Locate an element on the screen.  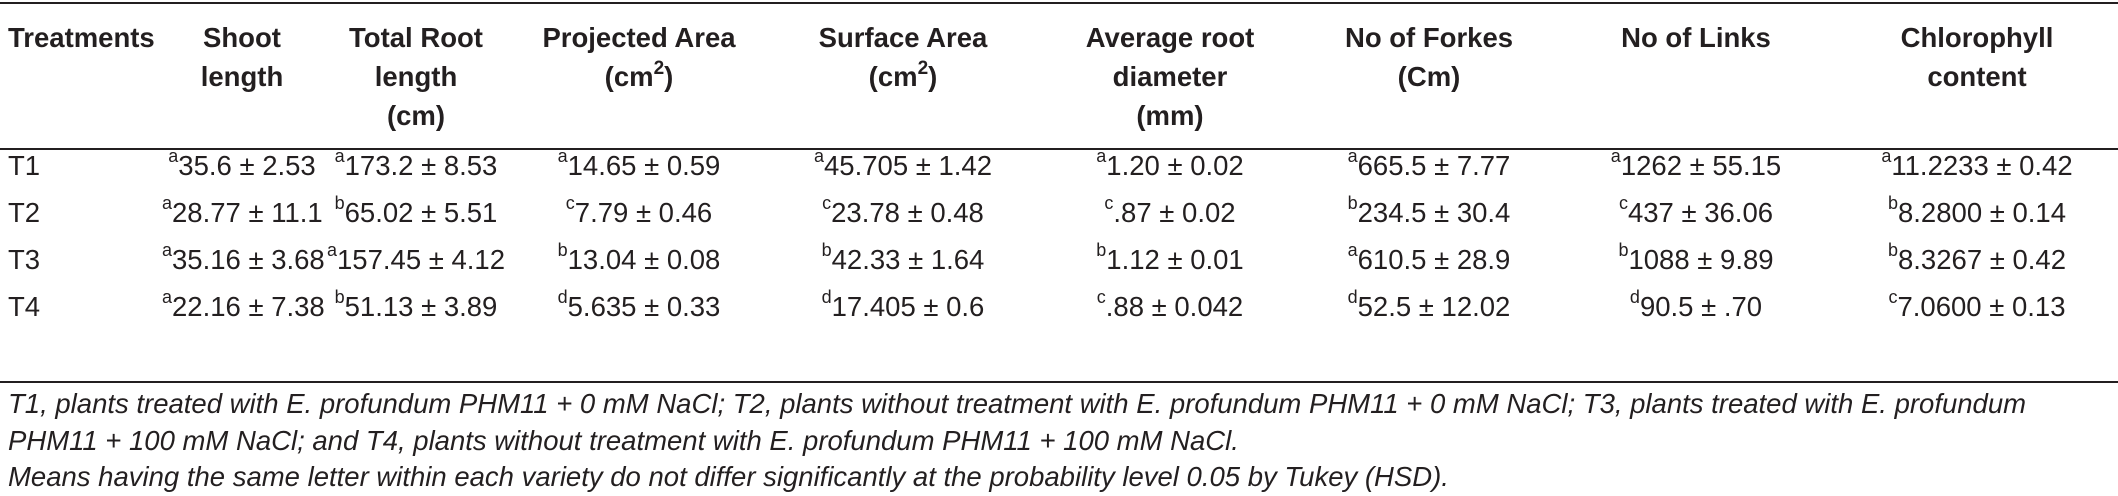
value-cell: a610.5 ± 28.9 is located at coordinates (1429, 259).